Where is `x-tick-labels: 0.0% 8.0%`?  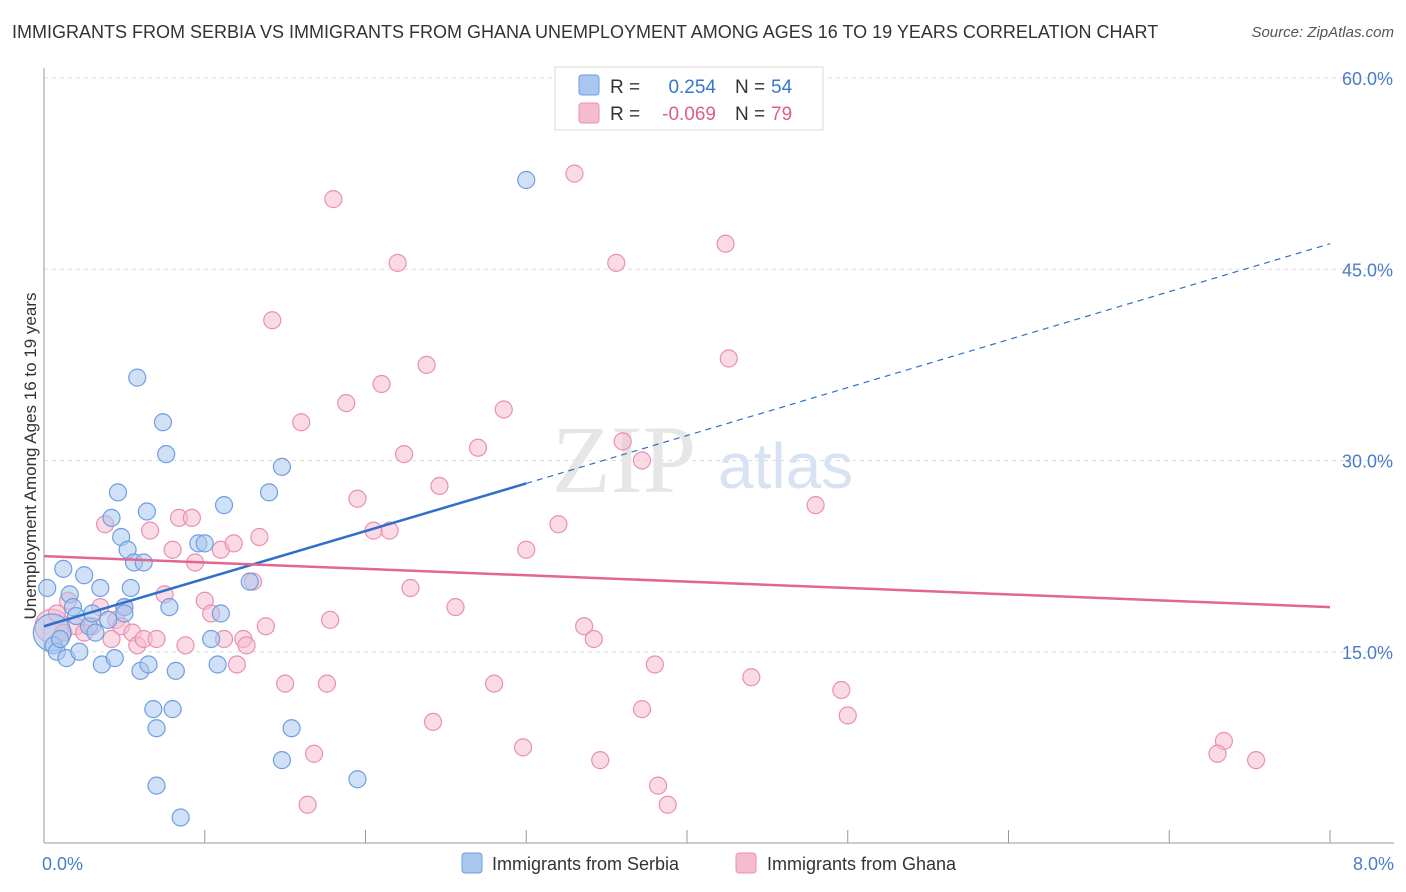 x-tick-labels: 0.0% 8.0% is located at coordinates (718, 864).